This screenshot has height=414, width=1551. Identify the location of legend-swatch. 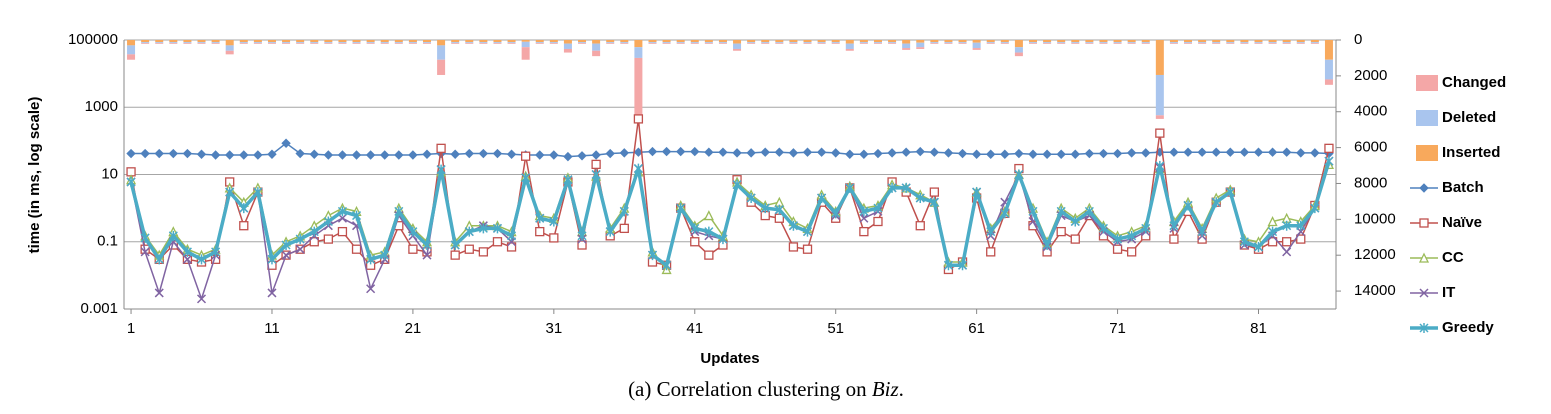
(1427, 118).